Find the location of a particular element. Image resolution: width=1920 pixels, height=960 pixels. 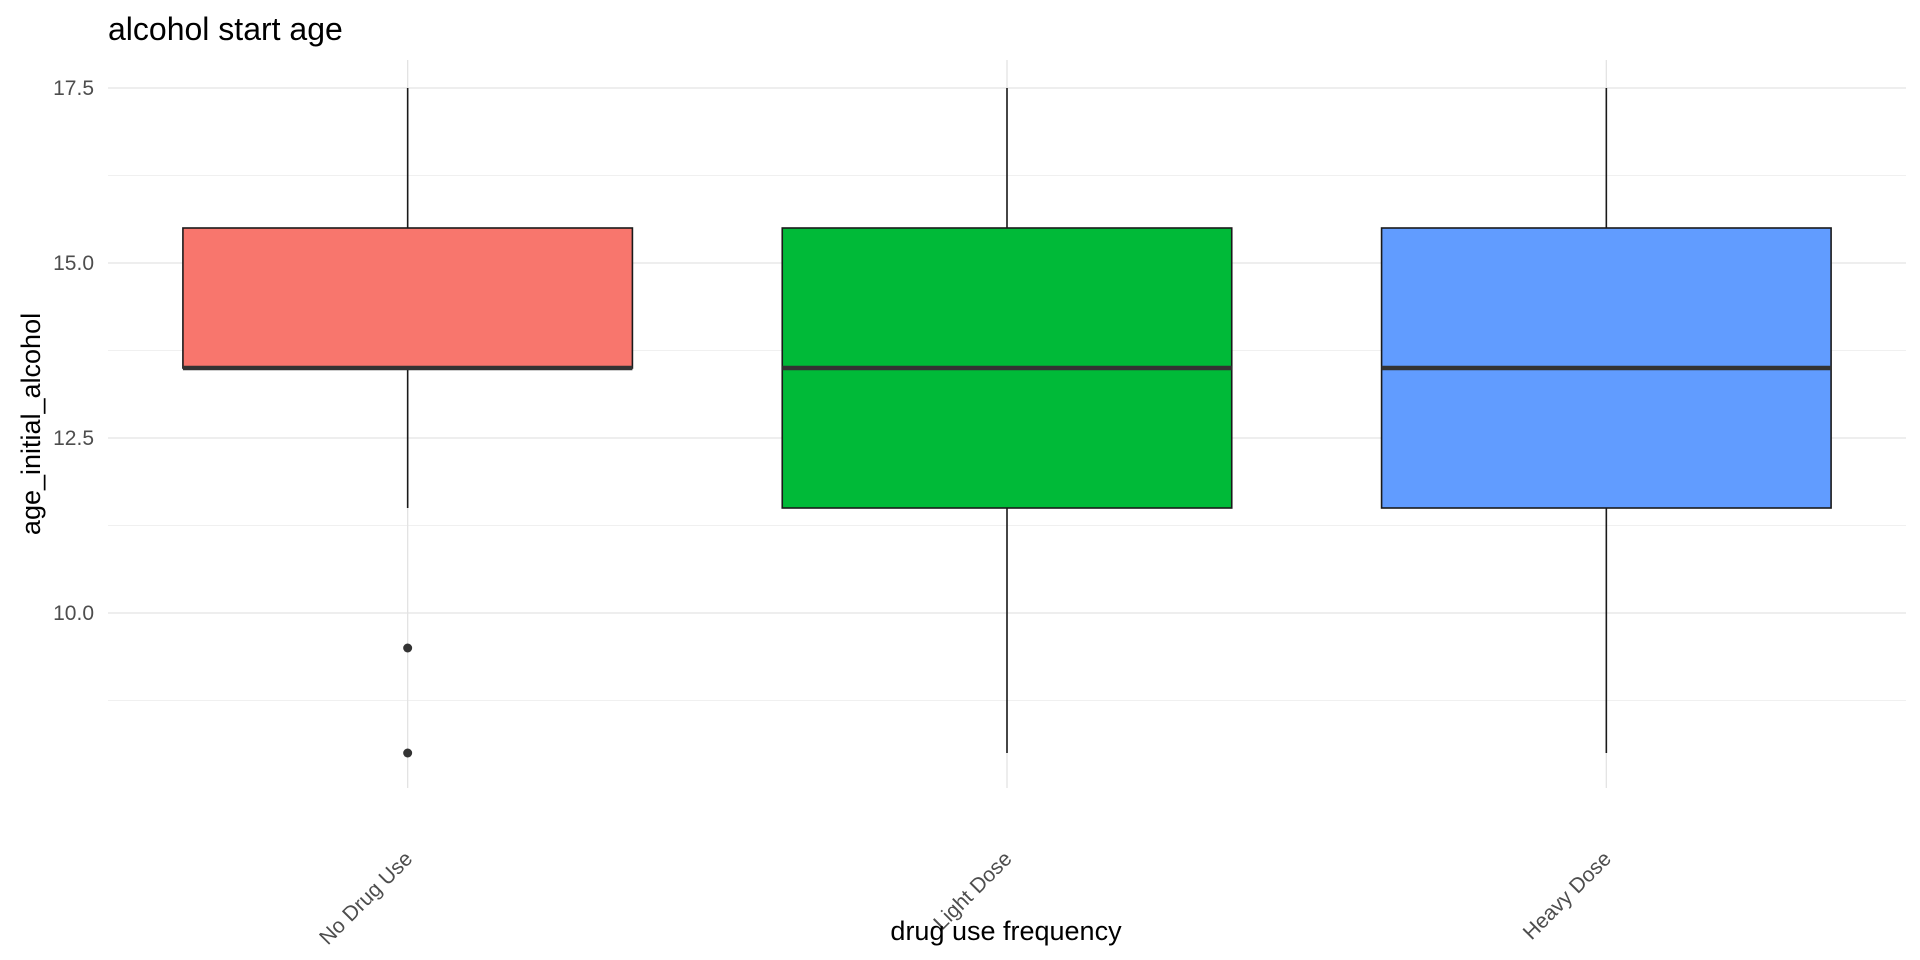

x-tick-label: No Drug Use is located at coordinates (366, 898).